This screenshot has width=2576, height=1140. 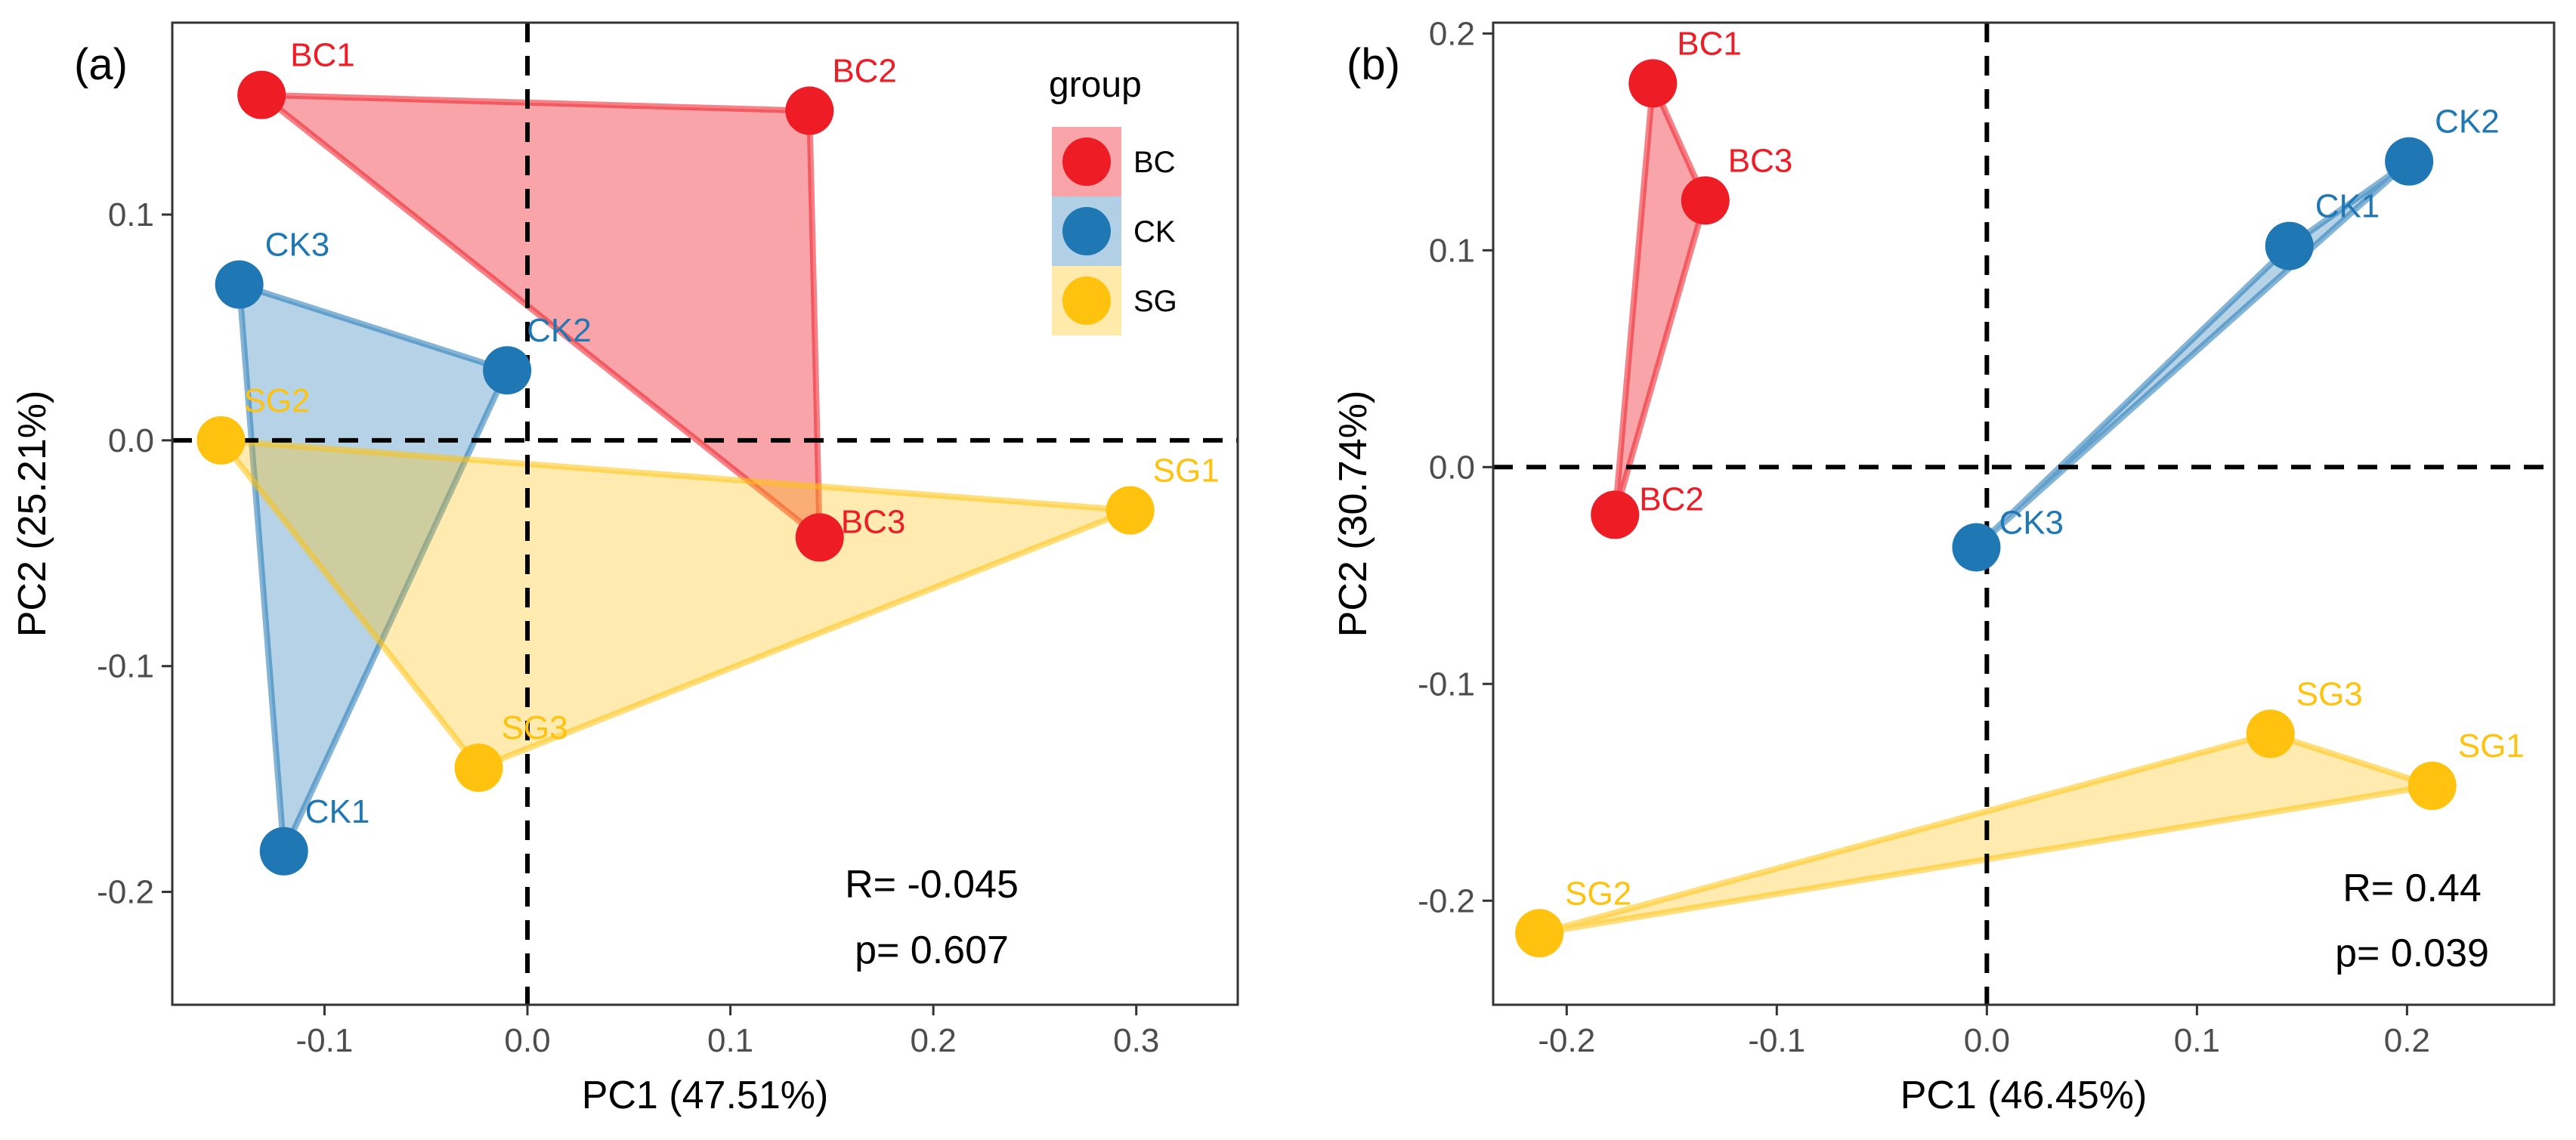 I want to click on point-sg3-b, so click(x=2270, y=733).